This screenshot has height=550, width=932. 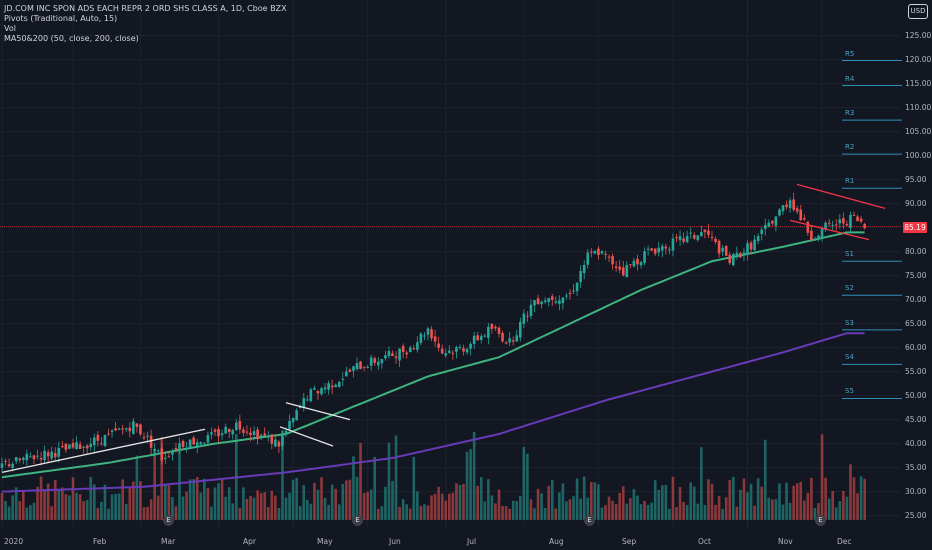 I want to click on pivot-label-r4: R4, so click(x=850, y=78).